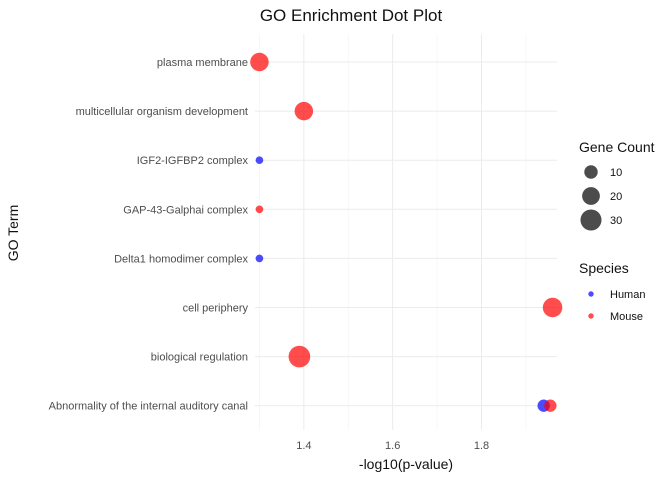 The image size is (672, 480). What do you see at coordinates (193, 161) in the screenshot?
I see `y-tick-label: IGF2-IGFBP2 complex` at bounding box center [193, 161].